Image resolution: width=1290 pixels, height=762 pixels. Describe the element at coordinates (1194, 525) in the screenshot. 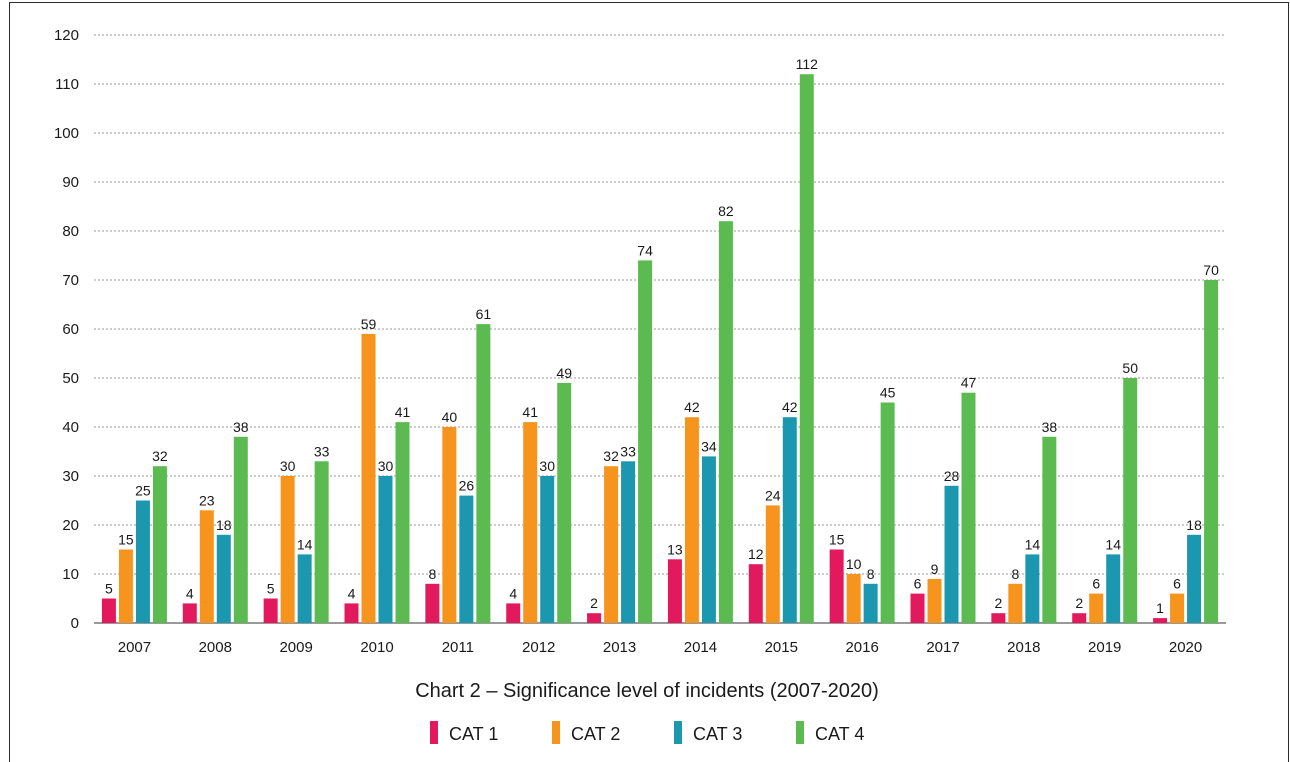

I see `data-label: 18` at that location.